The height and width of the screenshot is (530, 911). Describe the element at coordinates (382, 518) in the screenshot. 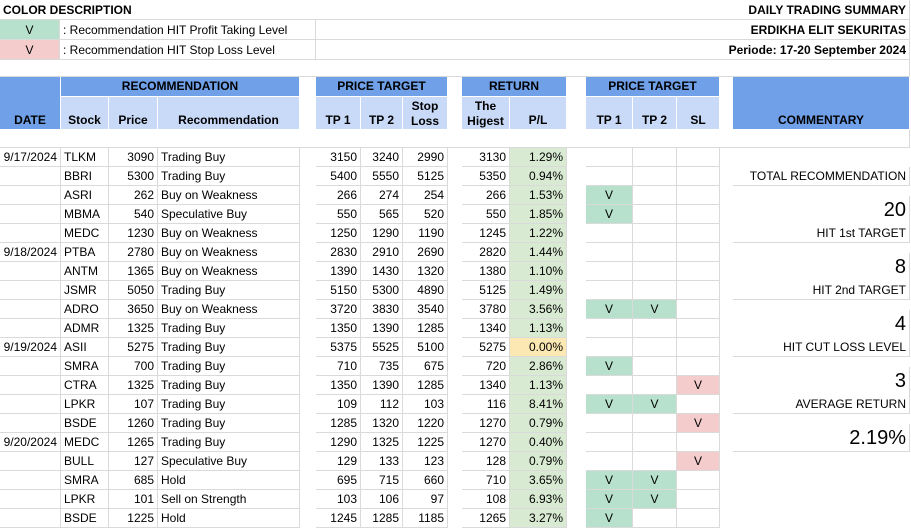

I see `row-tp2: 1285` at that location.